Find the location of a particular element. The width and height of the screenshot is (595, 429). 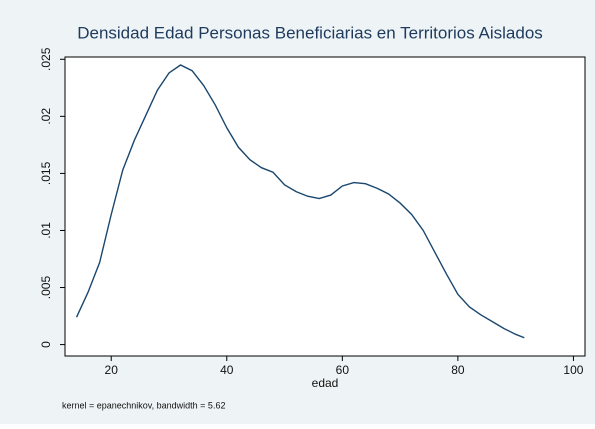

x-tick-label: 40 is located at coordinates (227, 370).